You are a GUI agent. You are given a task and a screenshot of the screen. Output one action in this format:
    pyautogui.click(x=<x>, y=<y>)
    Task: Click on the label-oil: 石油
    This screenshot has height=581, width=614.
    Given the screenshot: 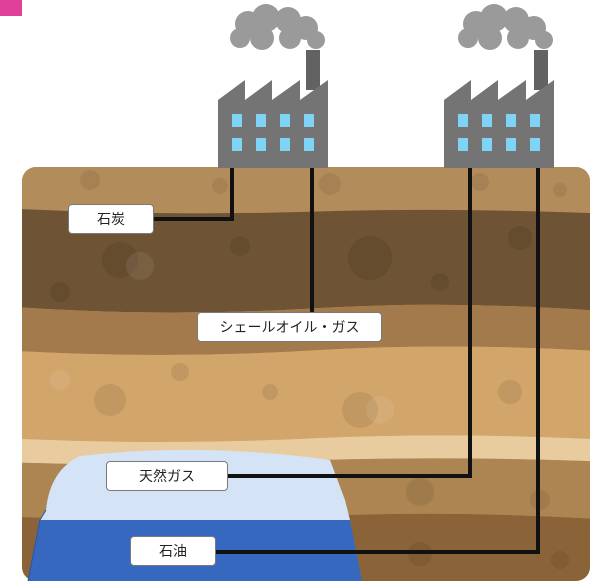 What is the action you would take?
    pyautogui.click(x=173, y=551)
    